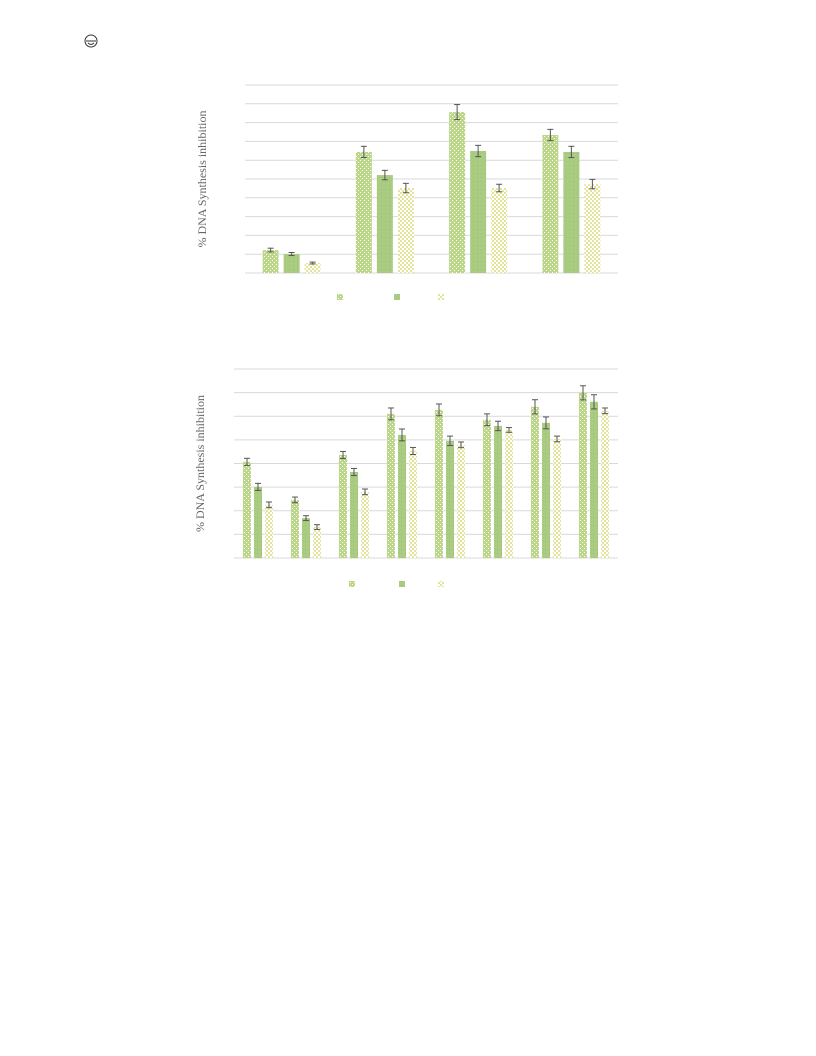  What do you see at coordinates (91, 41) in the screenshot?
I see `logo-icon` at bounding box center [91, 41].